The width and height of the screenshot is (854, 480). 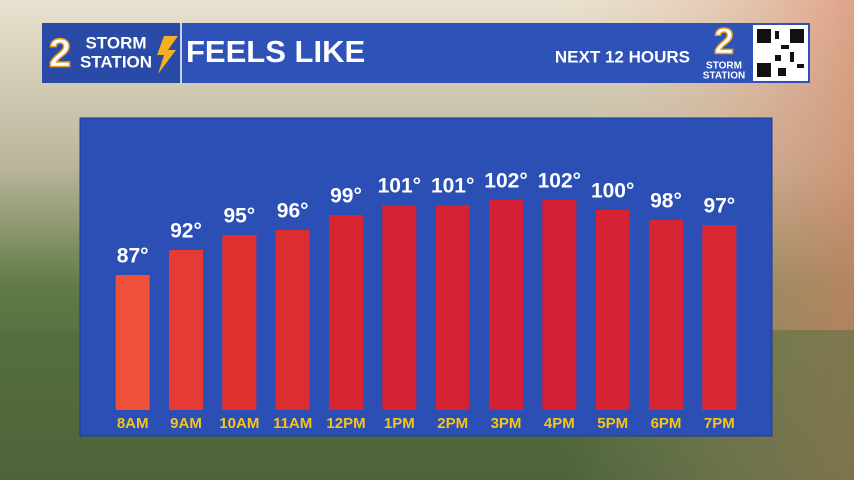 I want to click on x-tick-label: 7PM, so click(x=719, y=423).